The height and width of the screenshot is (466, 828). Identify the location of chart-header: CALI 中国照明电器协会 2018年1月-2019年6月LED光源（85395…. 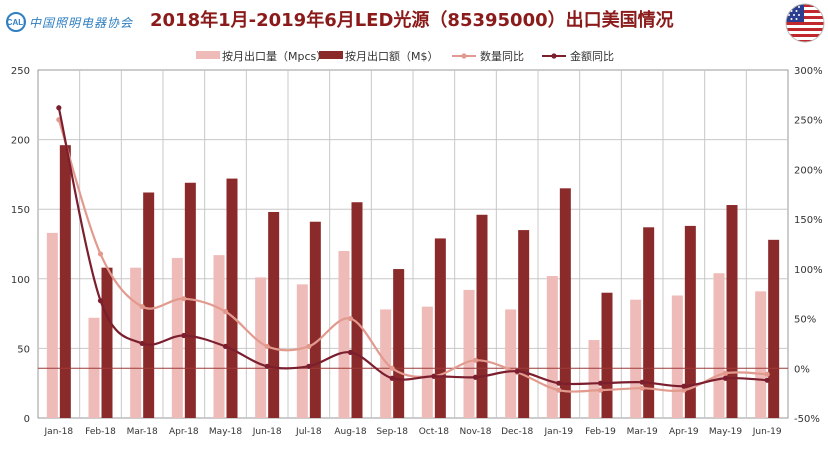
(414, 21).